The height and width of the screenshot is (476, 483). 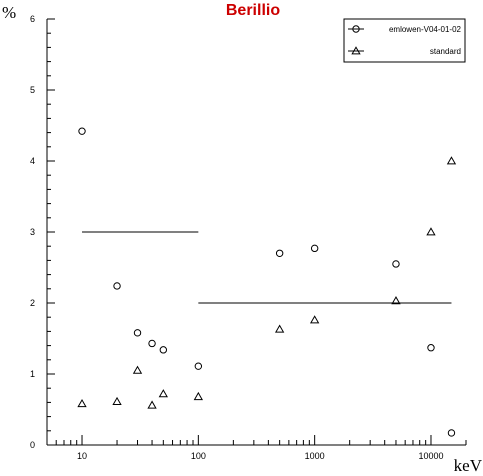 I want to click on legend: emlowen-V04-01-02 standard, so click(x=404, y=40).